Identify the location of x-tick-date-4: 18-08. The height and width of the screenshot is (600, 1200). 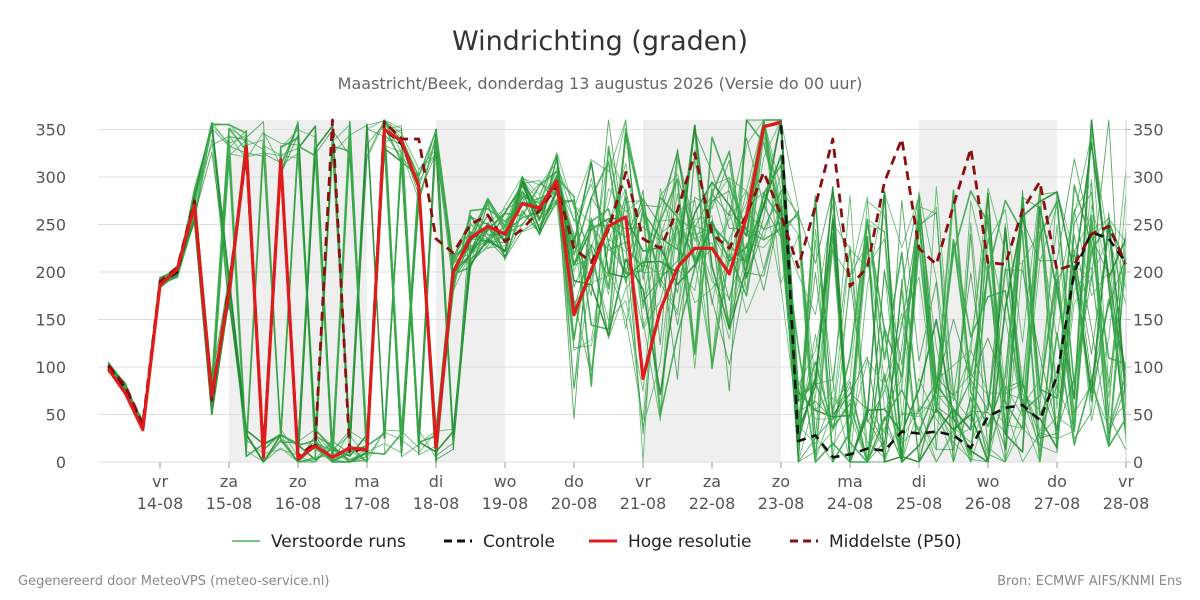
(436, 503).